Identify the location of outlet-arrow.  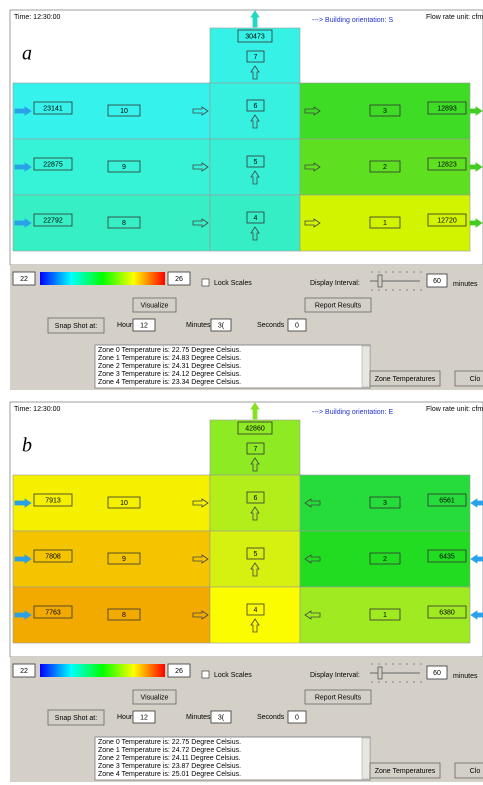
(476, 111).